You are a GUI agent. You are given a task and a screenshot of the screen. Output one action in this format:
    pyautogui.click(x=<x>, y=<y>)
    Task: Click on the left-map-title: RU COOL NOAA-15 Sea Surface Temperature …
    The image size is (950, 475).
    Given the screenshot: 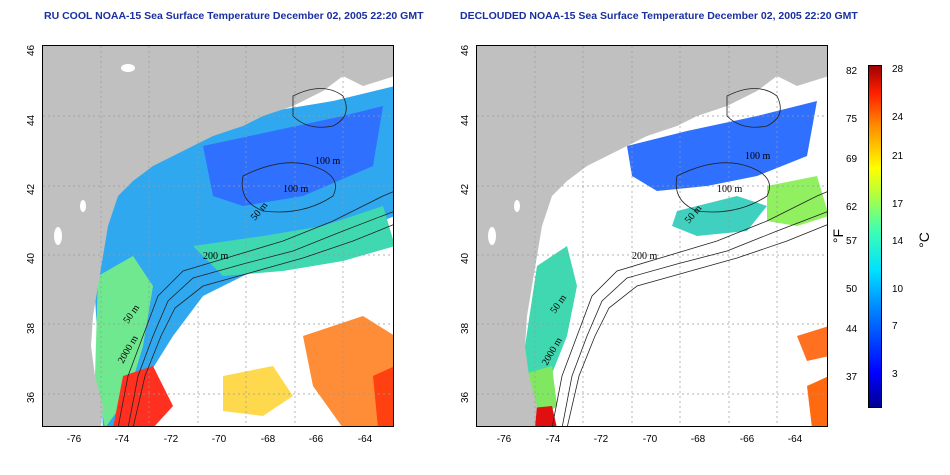 What is the action you would take?
    pyautogui.click(x=234, y=16)
    